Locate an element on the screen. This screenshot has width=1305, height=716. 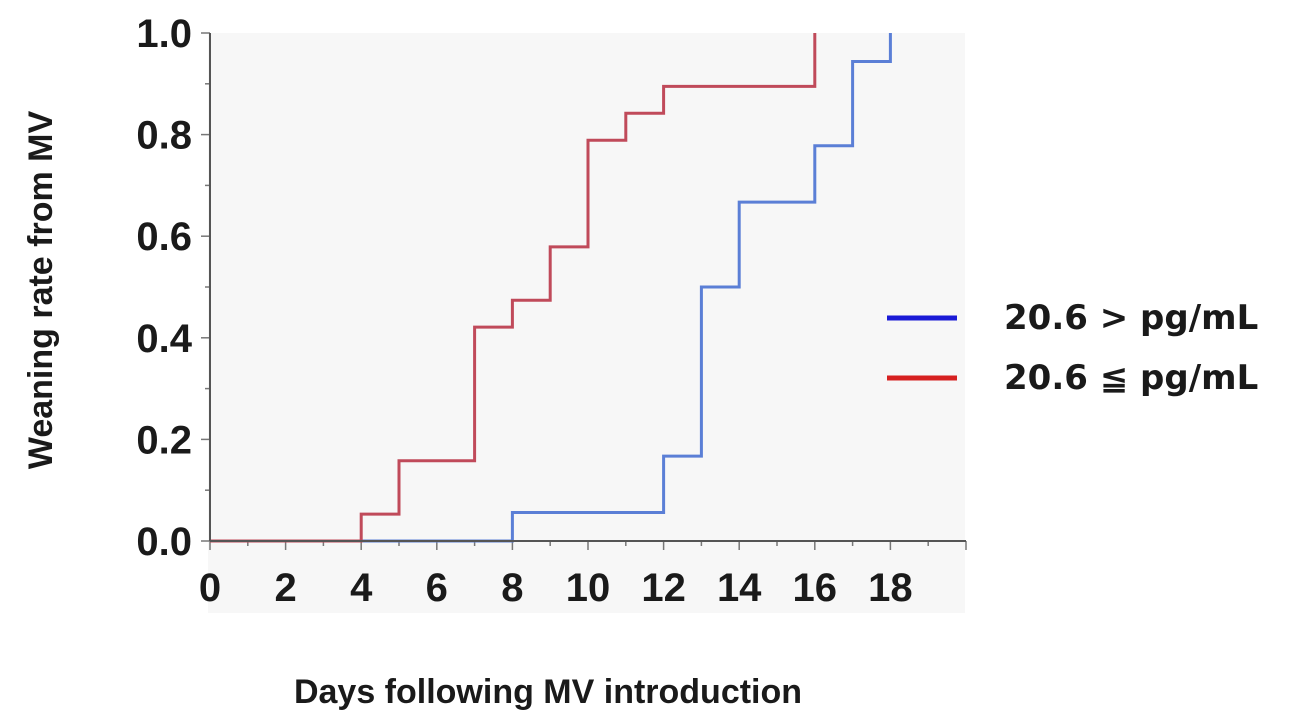
x-tick-label: 14 is located at coordinates (739, 588).